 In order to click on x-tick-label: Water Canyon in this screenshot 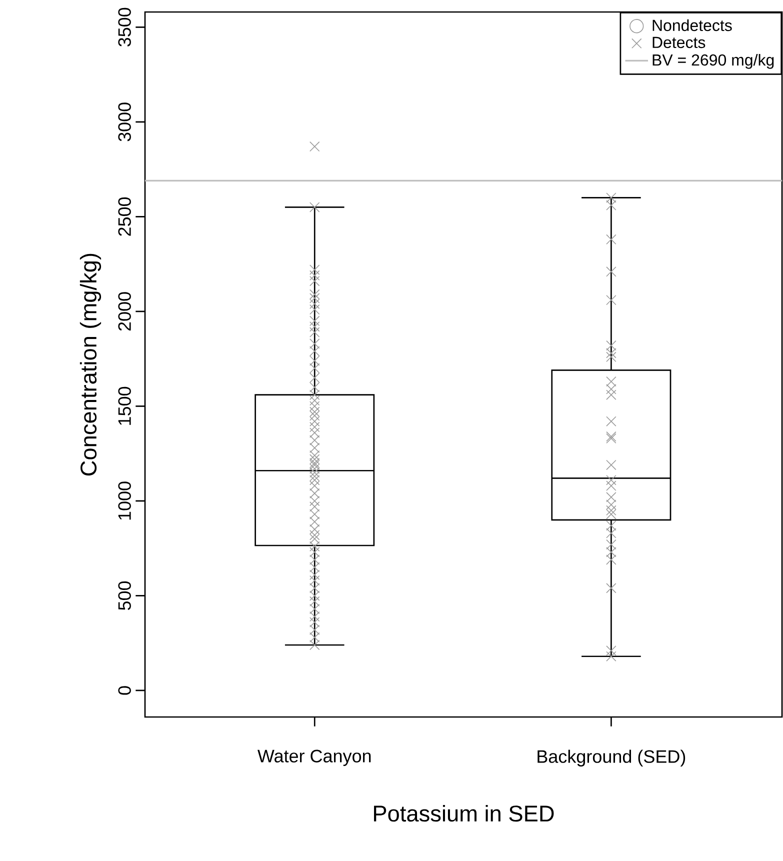, I will do `click(314, 758)`.